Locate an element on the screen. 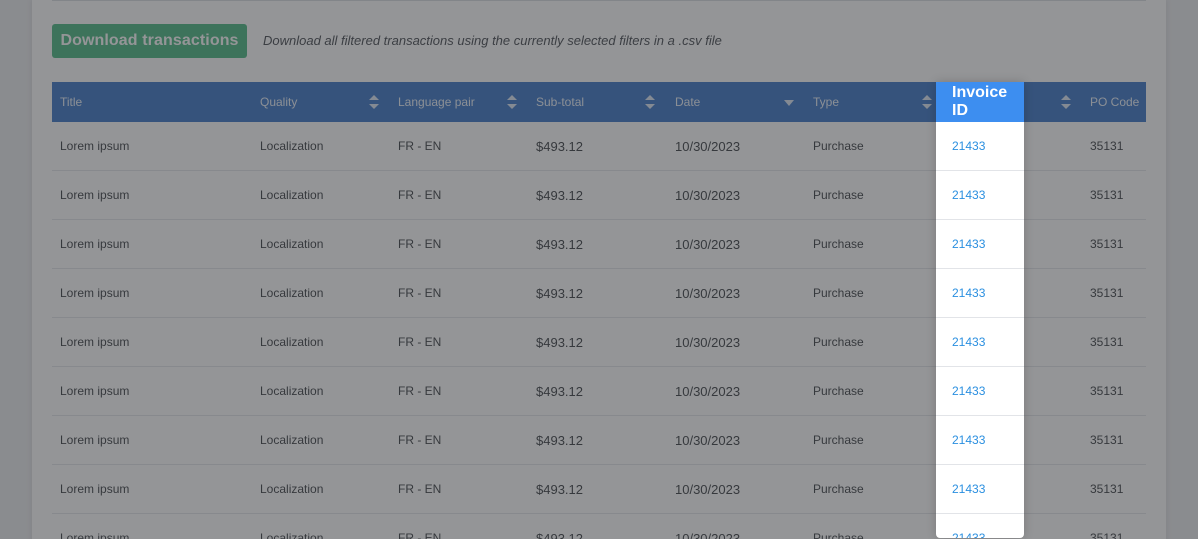 The image size is (1198, 539). column-label: PO Code is located at coordinates (1115, 102).